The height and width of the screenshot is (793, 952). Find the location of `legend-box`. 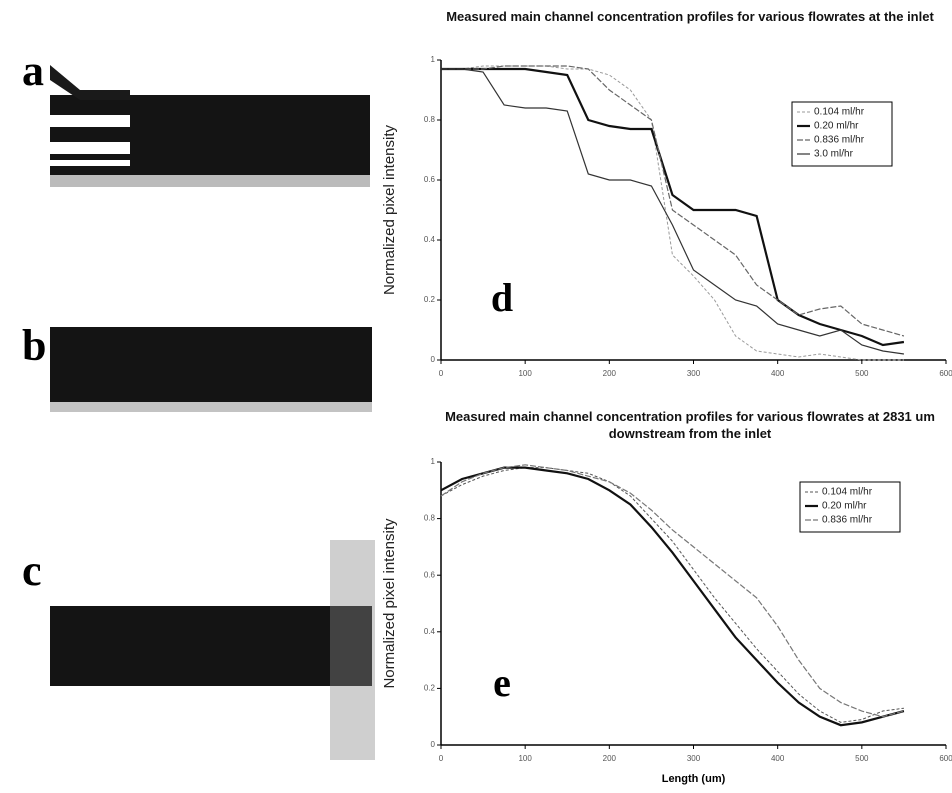

legend-box is located at coordinates (842, 134).